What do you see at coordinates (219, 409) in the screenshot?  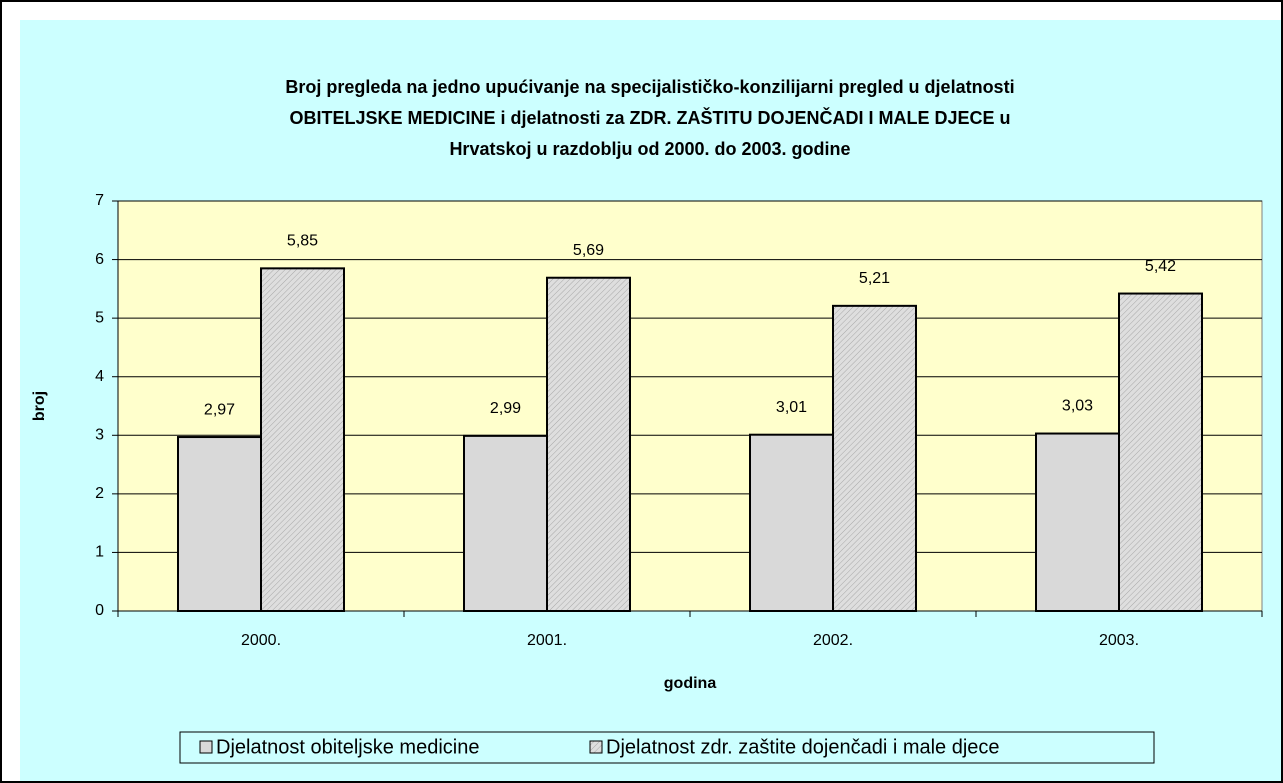 I see `value-label: 2,97` at bounding box center [219, 409].